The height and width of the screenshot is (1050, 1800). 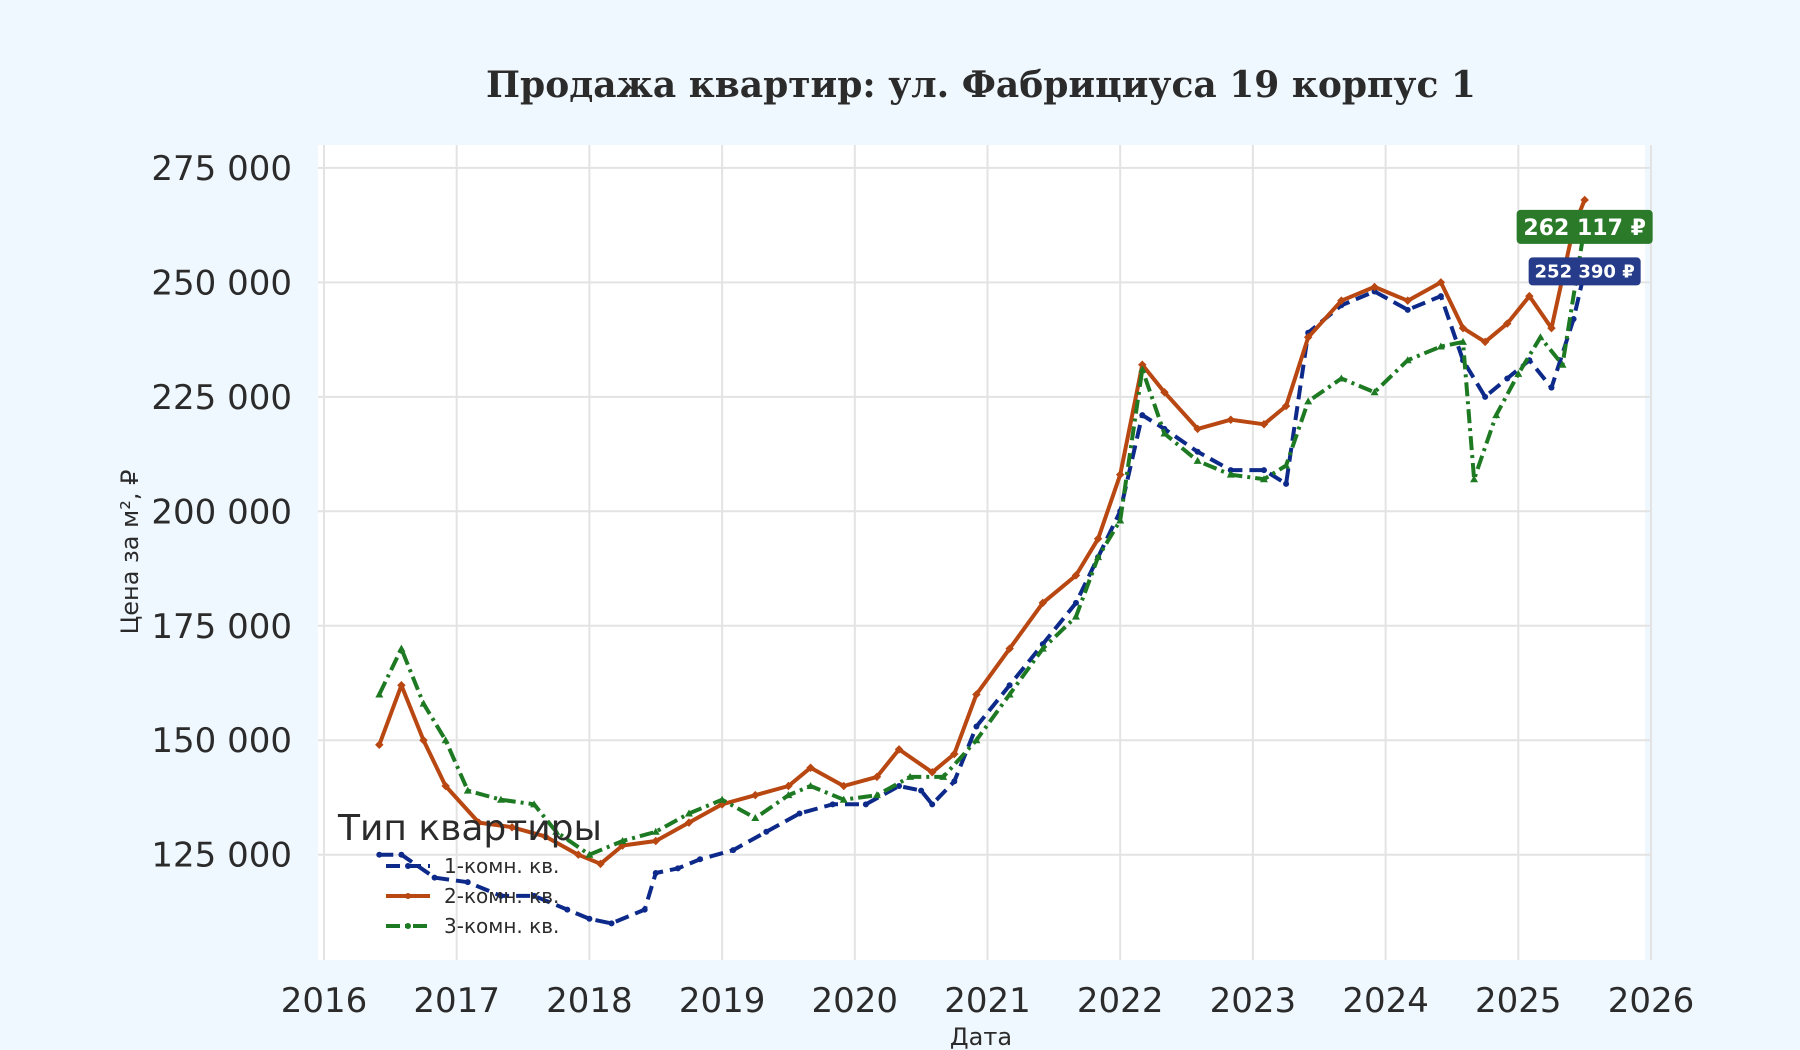 I want to click on x-tick-label: 2024, so click(x=1385, y=1001).